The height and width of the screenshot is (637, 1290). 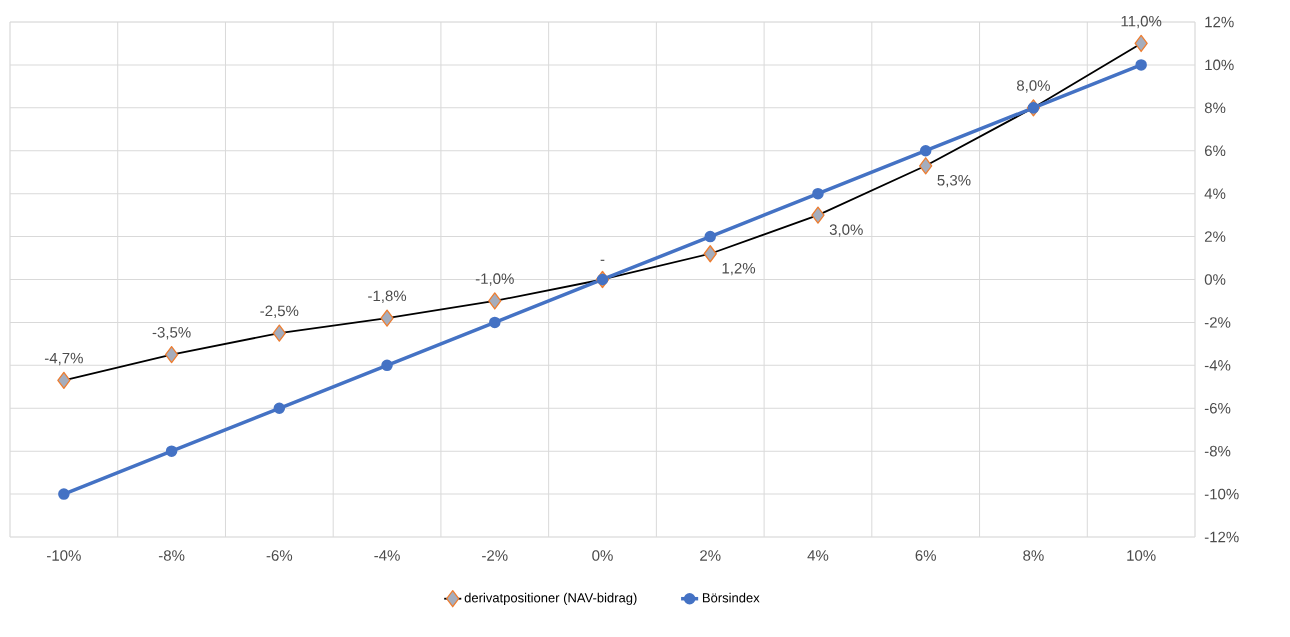 I want to click on y-tick-label: 6%, so click(x=1215, y=151).